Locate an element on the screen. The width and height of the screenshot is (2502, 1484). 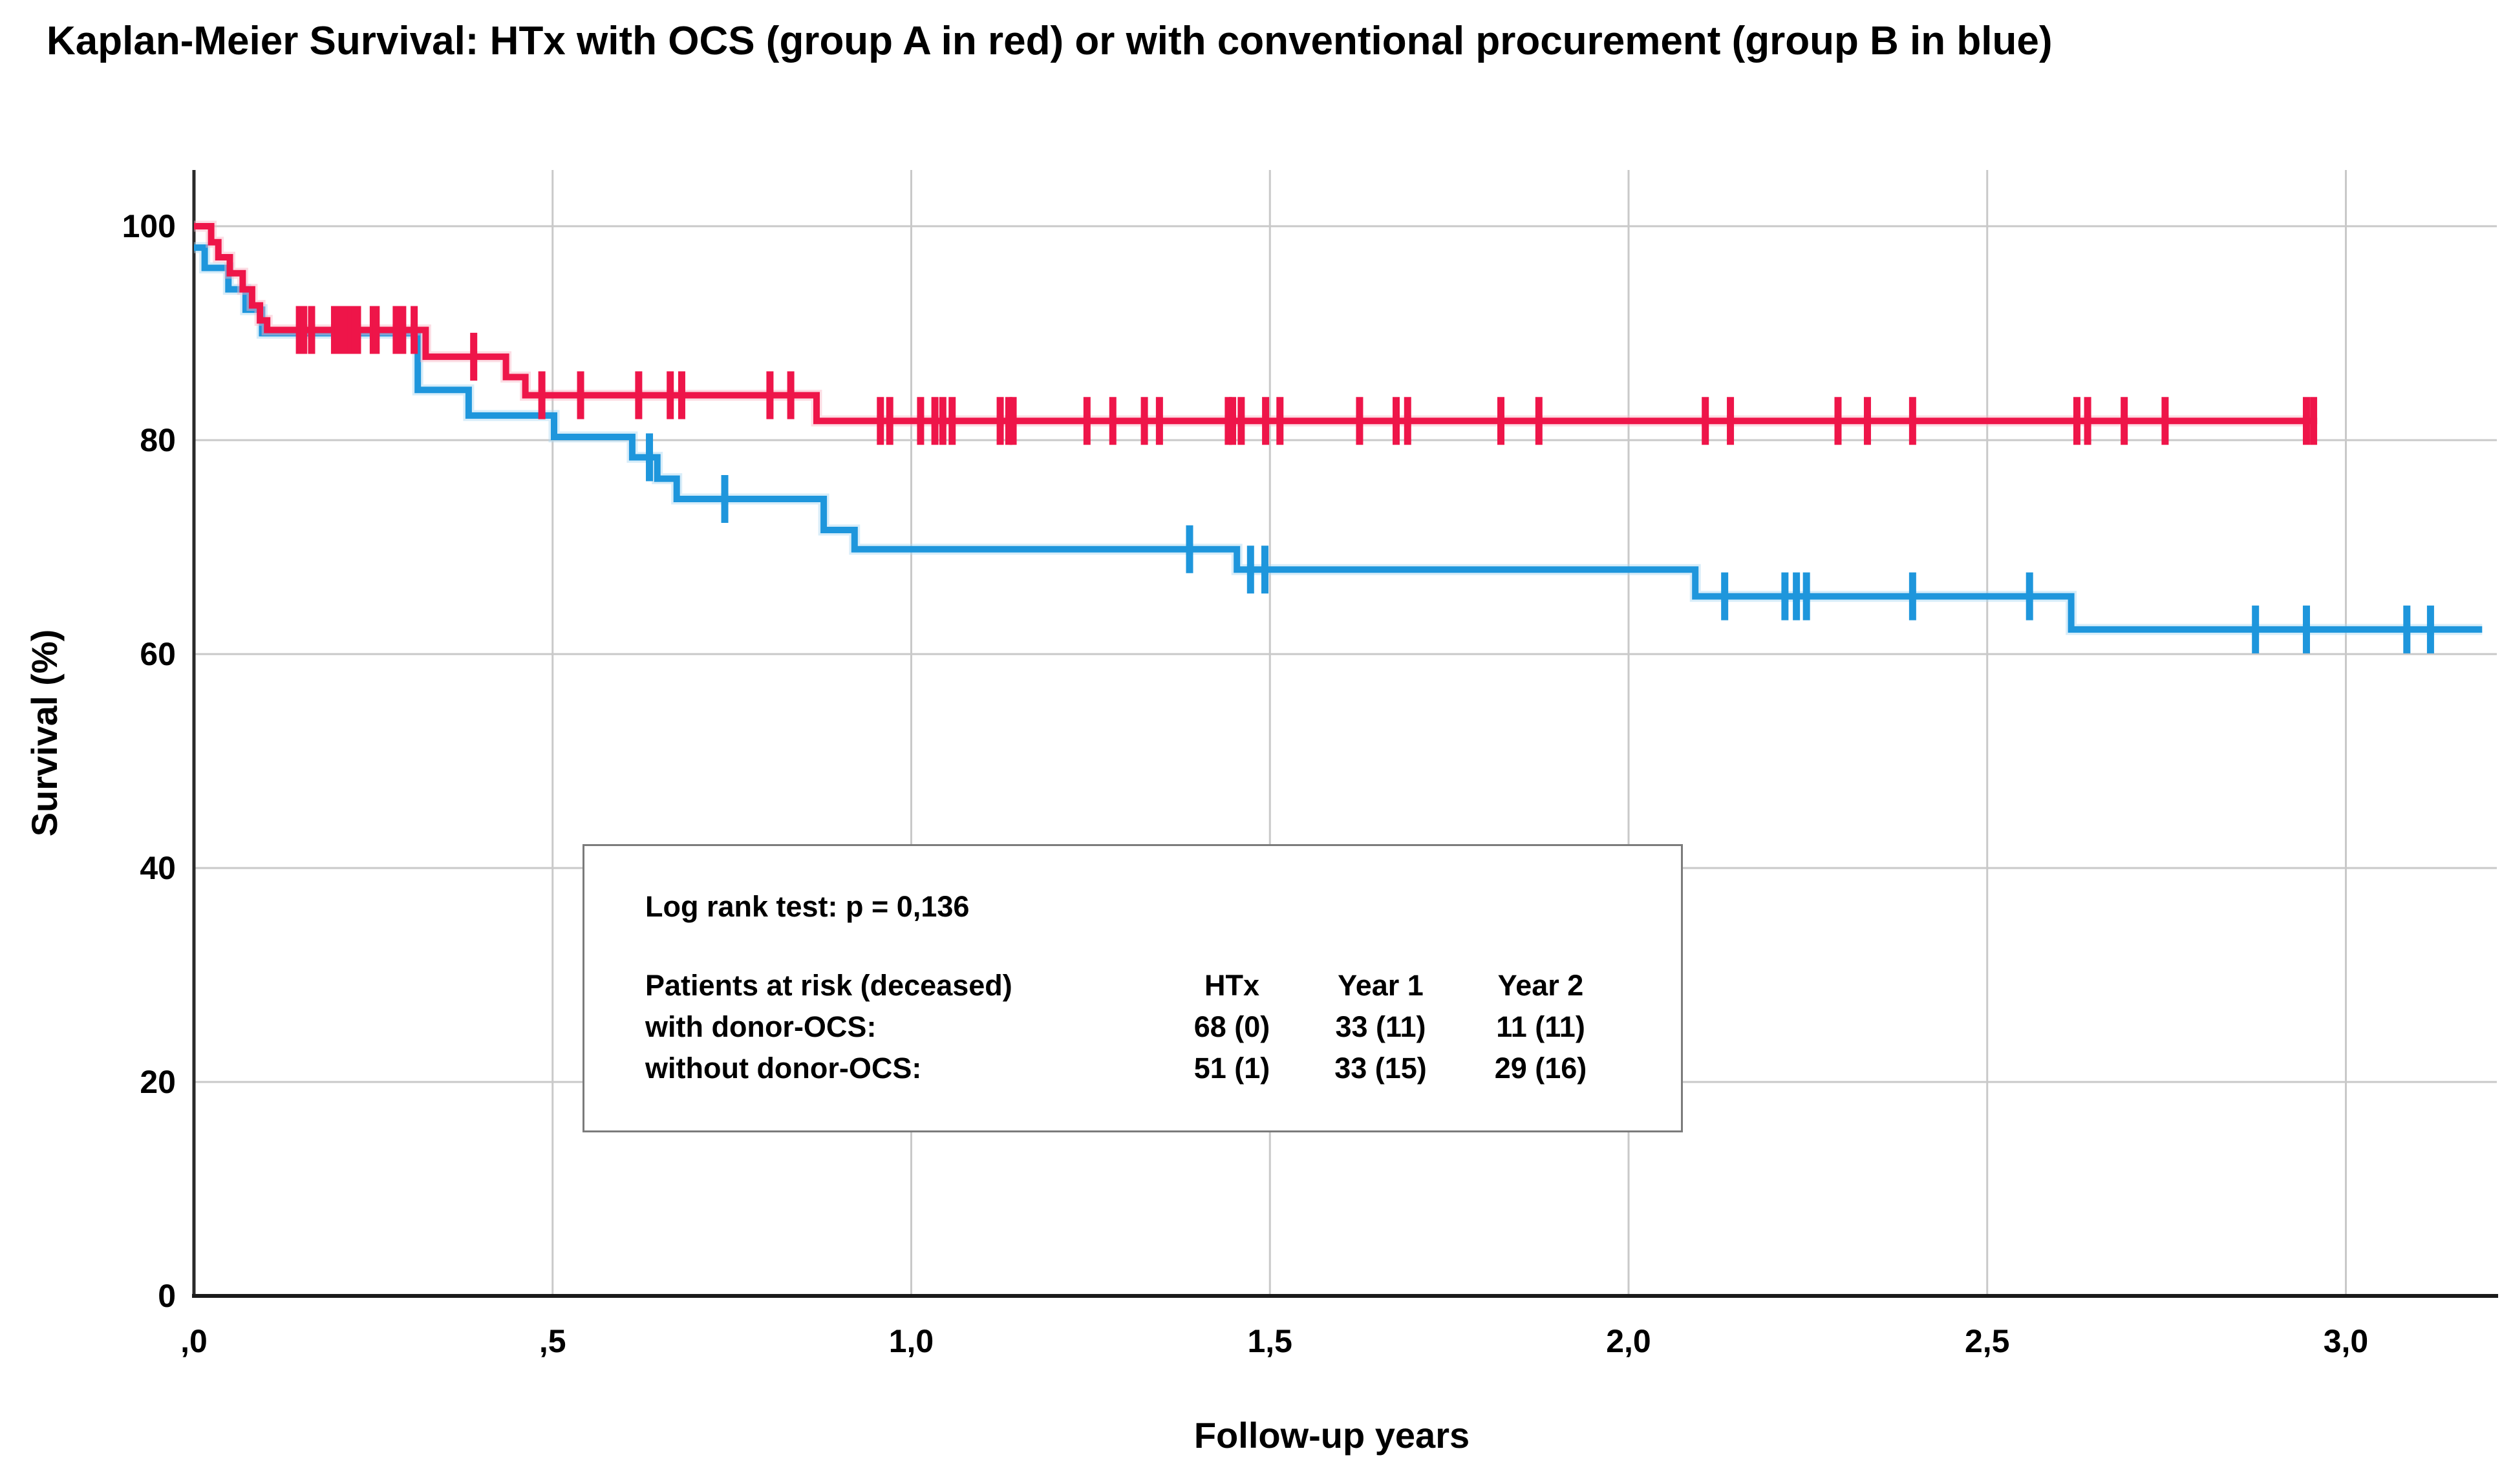
risk-row-without-ocs-year2: 29 (16) is located at coordinates (1540, 1068).